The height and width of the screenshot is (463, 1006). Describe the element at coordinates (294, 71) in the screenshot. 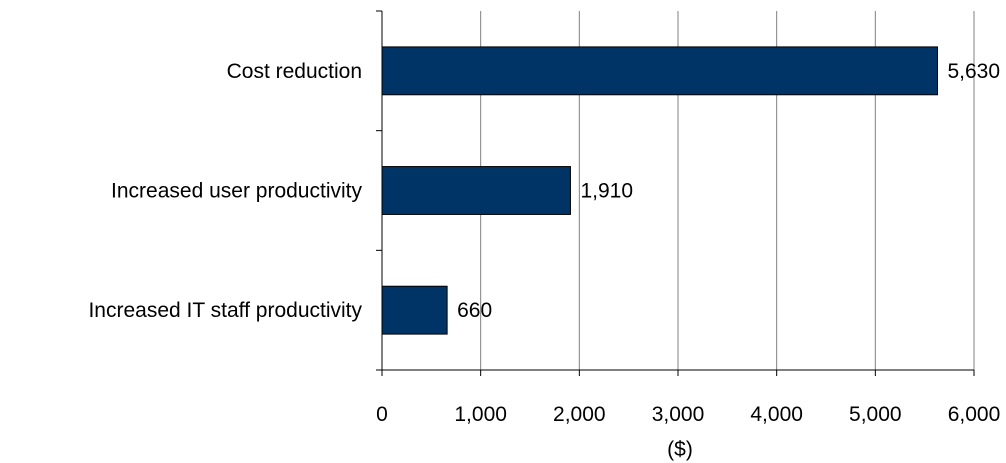

I see `category-label: Cost reduction` at that location.